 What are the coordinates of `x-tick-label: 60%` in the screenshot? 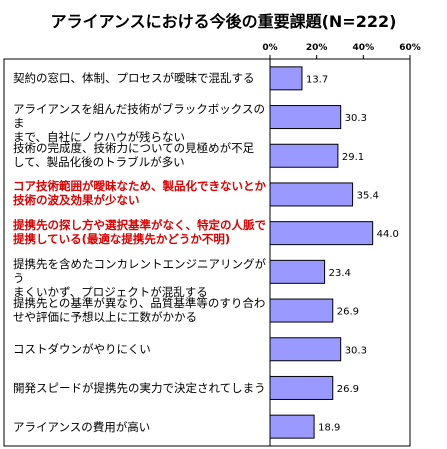 It's located at (410, 48).